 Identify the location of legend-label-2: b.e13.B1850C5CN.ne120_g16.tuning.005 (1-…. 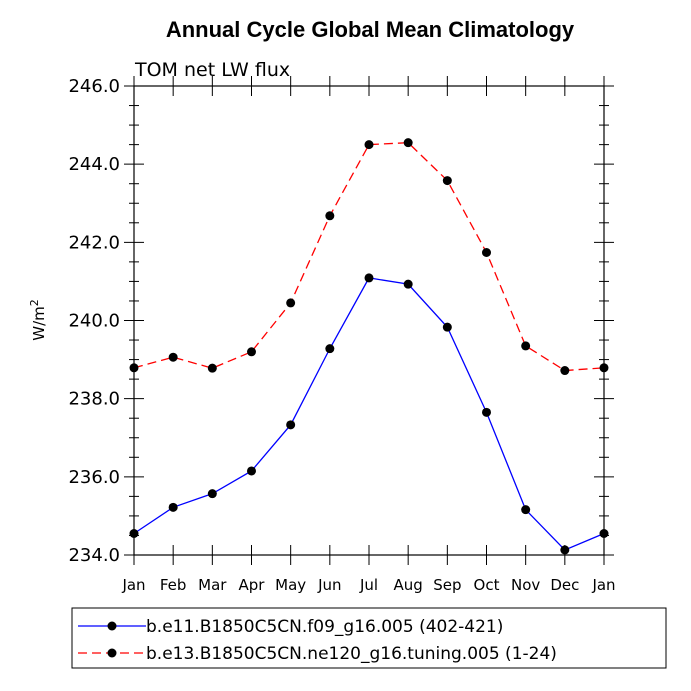
(351, 654).